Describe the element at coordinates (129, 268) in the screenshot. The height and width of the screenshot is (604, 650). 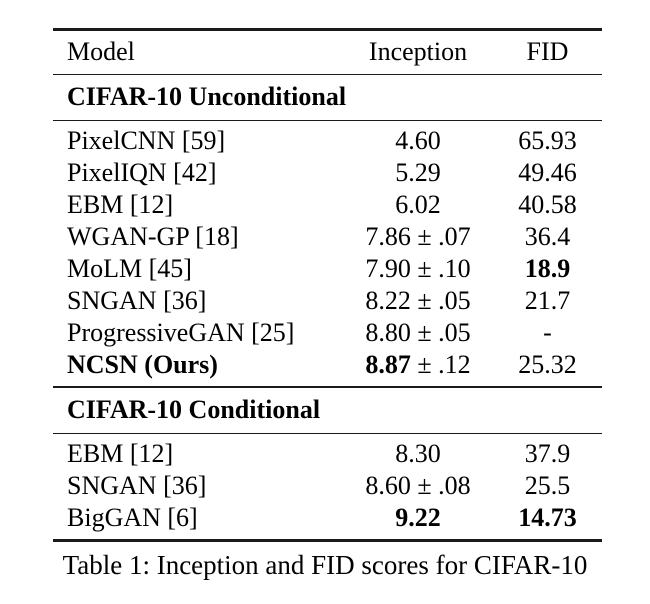
I see `model-cell: MoLM [45]` at that location.